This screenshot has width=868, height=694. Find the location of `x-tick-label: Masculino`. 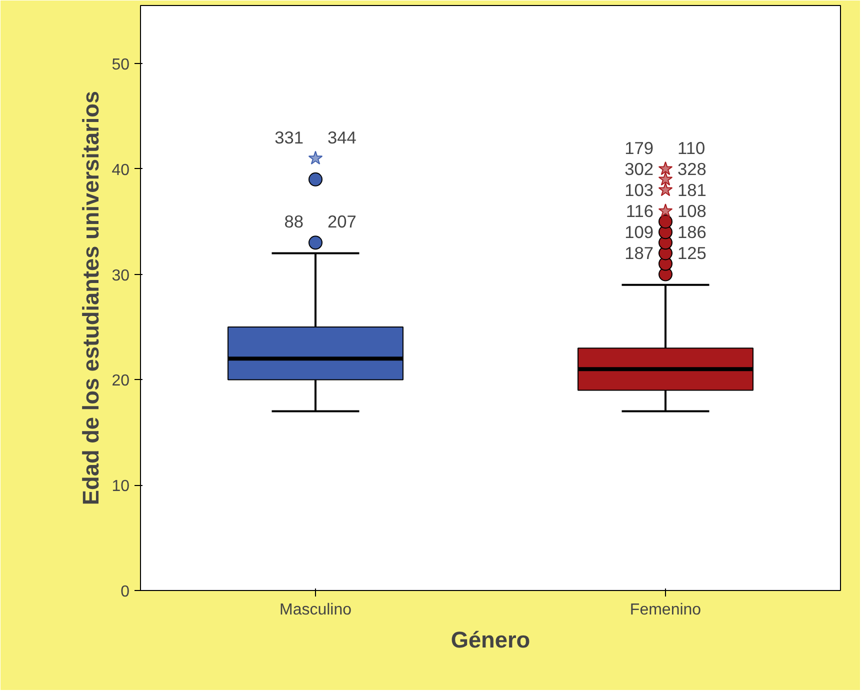

x-tick-label: Masculino is located at coordinates (315, 610).